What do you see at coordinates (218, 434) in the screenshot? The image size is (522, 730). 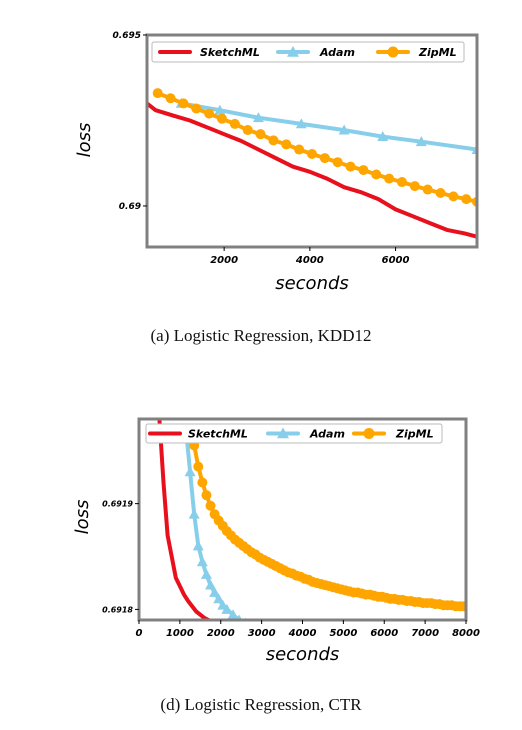 I see `chart-d-legend-sketchml-label: SketchML` at bounding box center [218, 434].